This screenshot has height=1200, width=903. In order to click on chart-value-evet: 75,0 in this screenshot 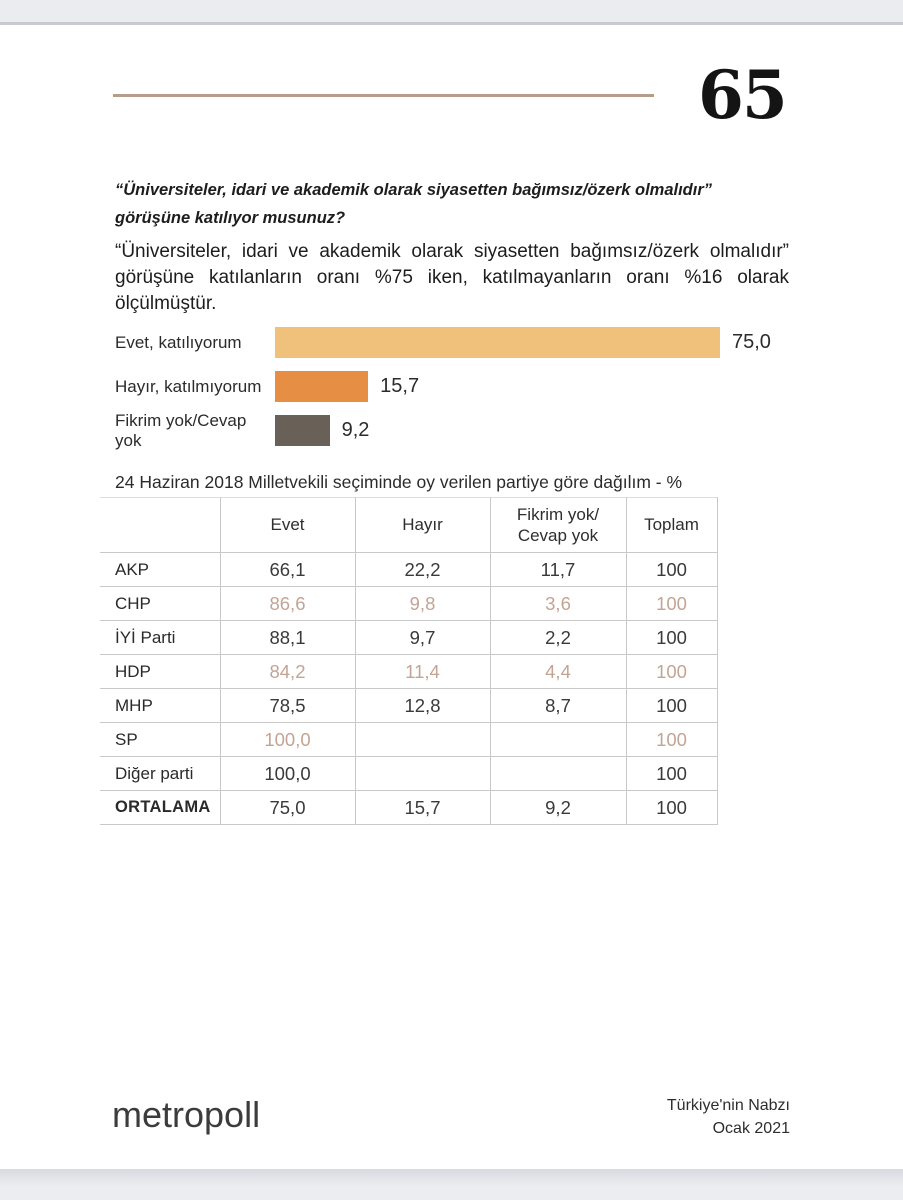, I will do `click(751, 342)`.